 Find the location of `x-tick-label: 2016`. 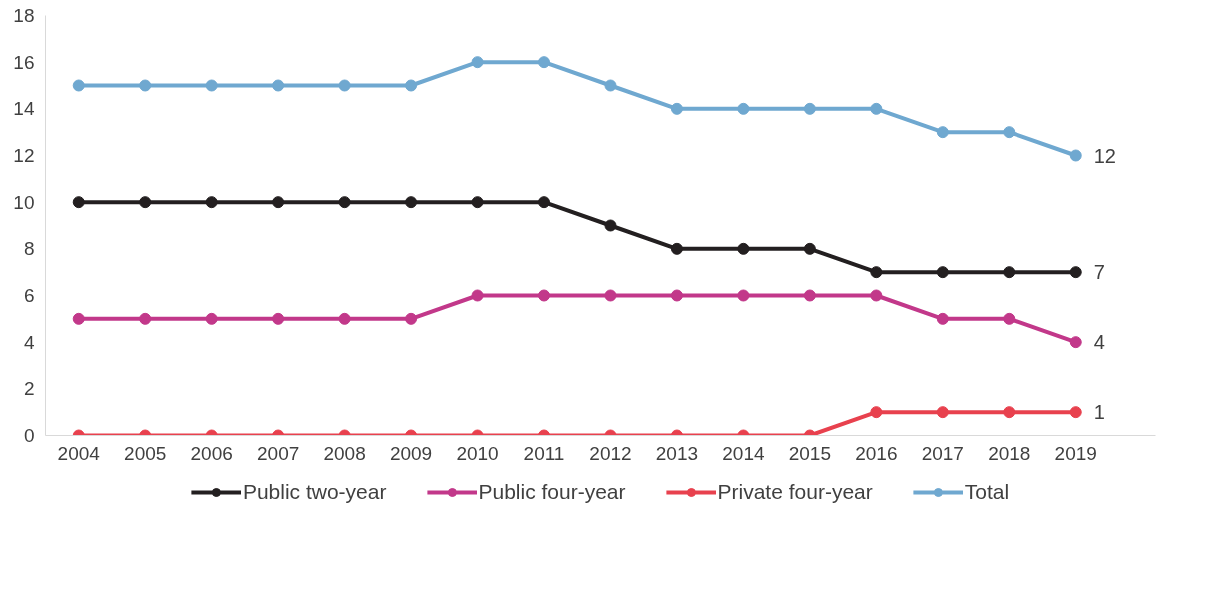

x-tick-label: 2016 is located at coordinates (876, 453).